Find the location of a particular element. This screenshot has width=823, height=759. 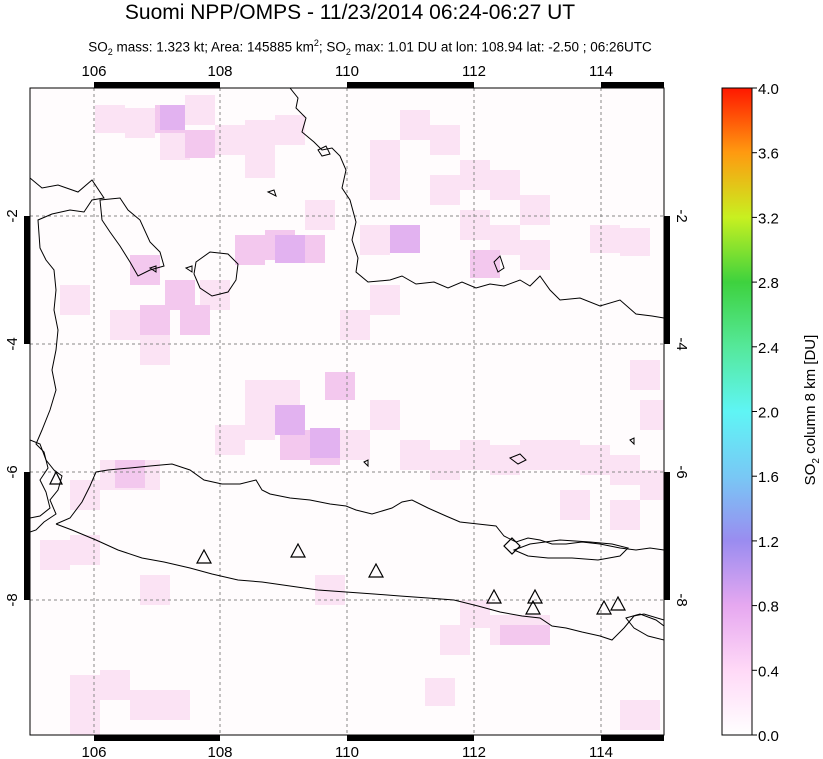

volcano-markers is located at coordinates (338, 542).